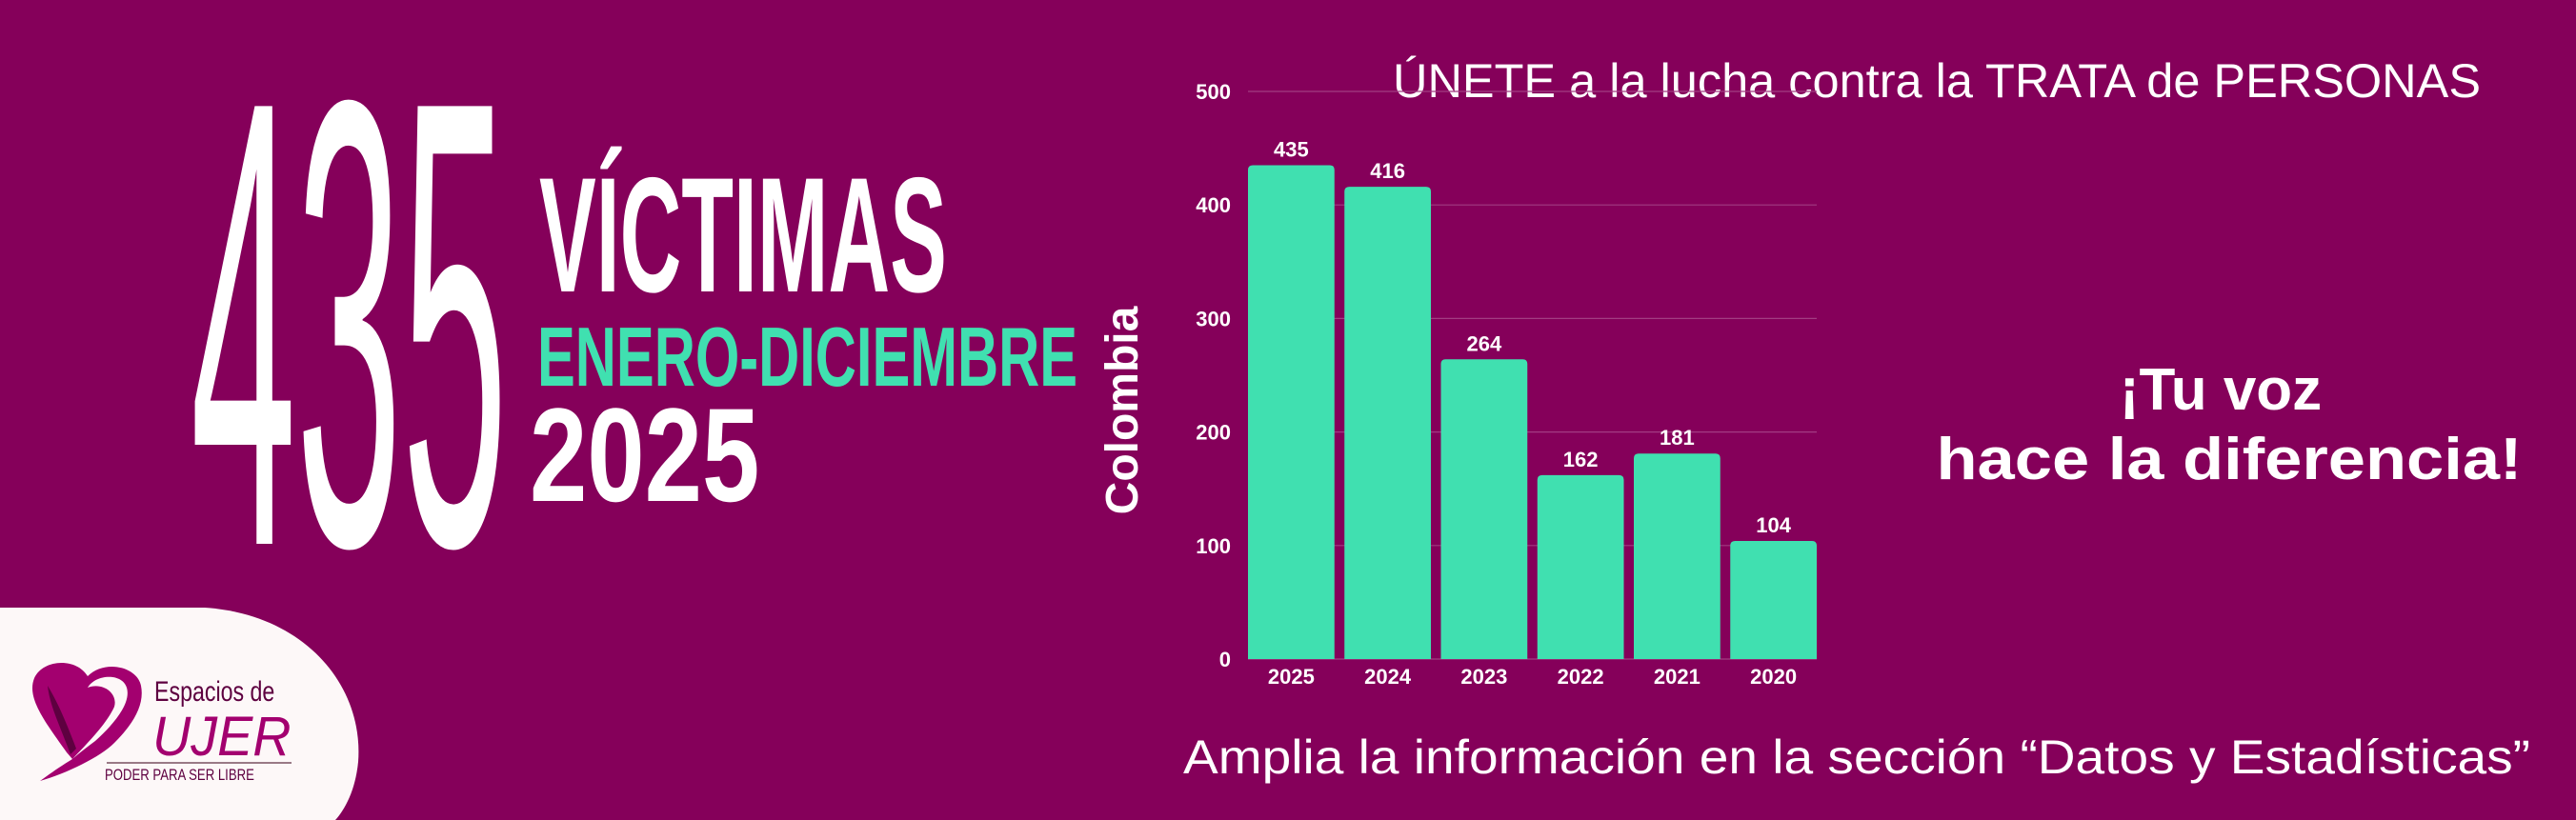  I want to click on period-label: ENERO-DICIEMBRE, so click(808, 357).